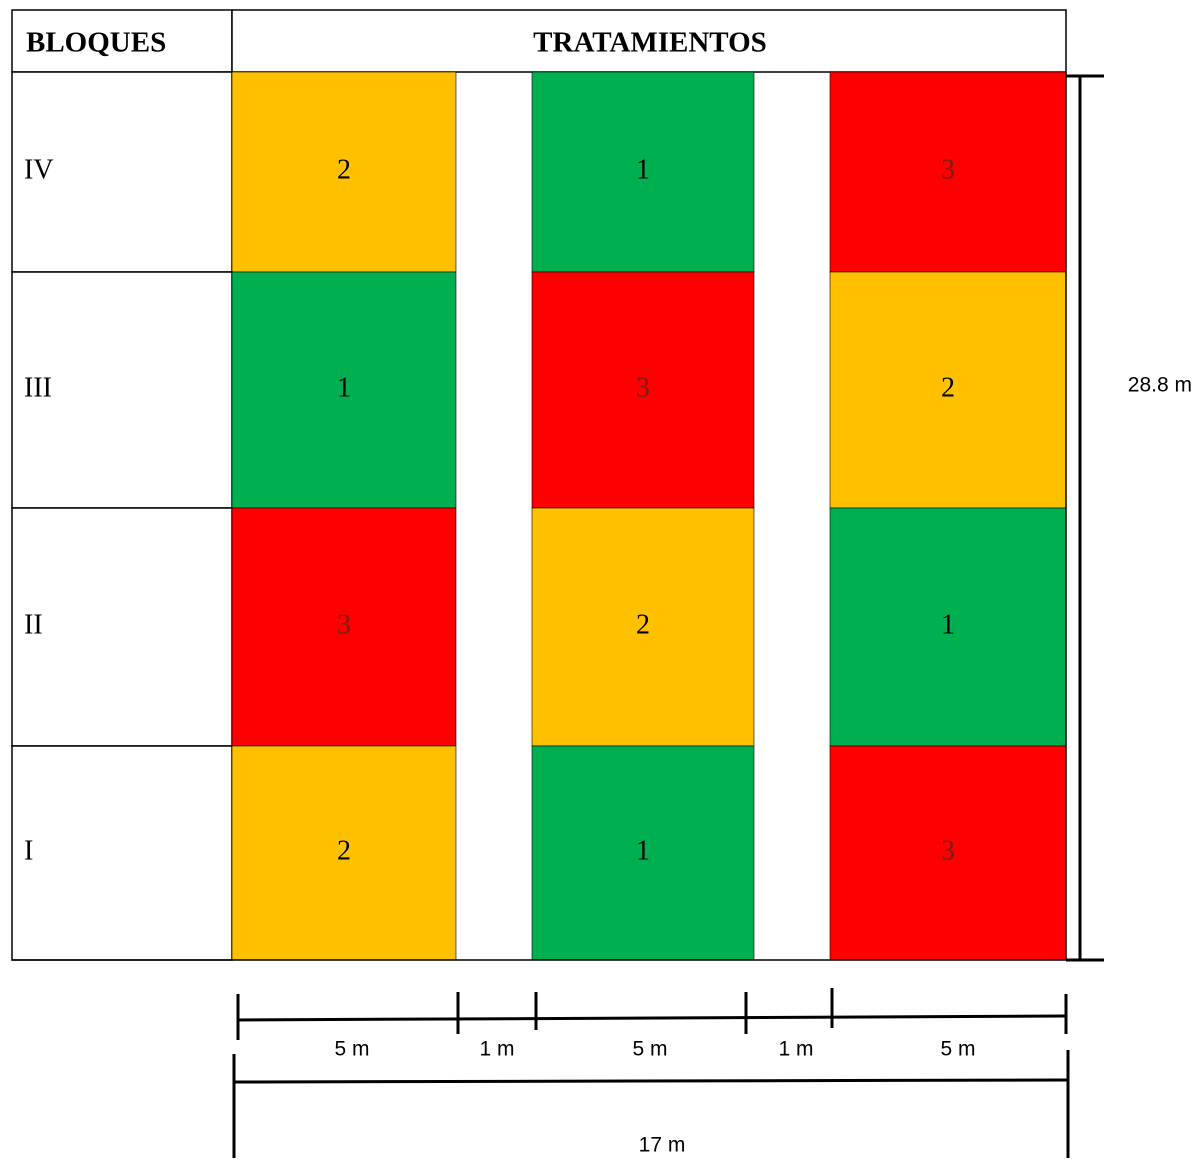 The image size is (1198, 1163). What do you see at coordinates (351, 1049) in the screenshot?
I see `segment-label-1: 5 m` at bounding box center [351, 1049].